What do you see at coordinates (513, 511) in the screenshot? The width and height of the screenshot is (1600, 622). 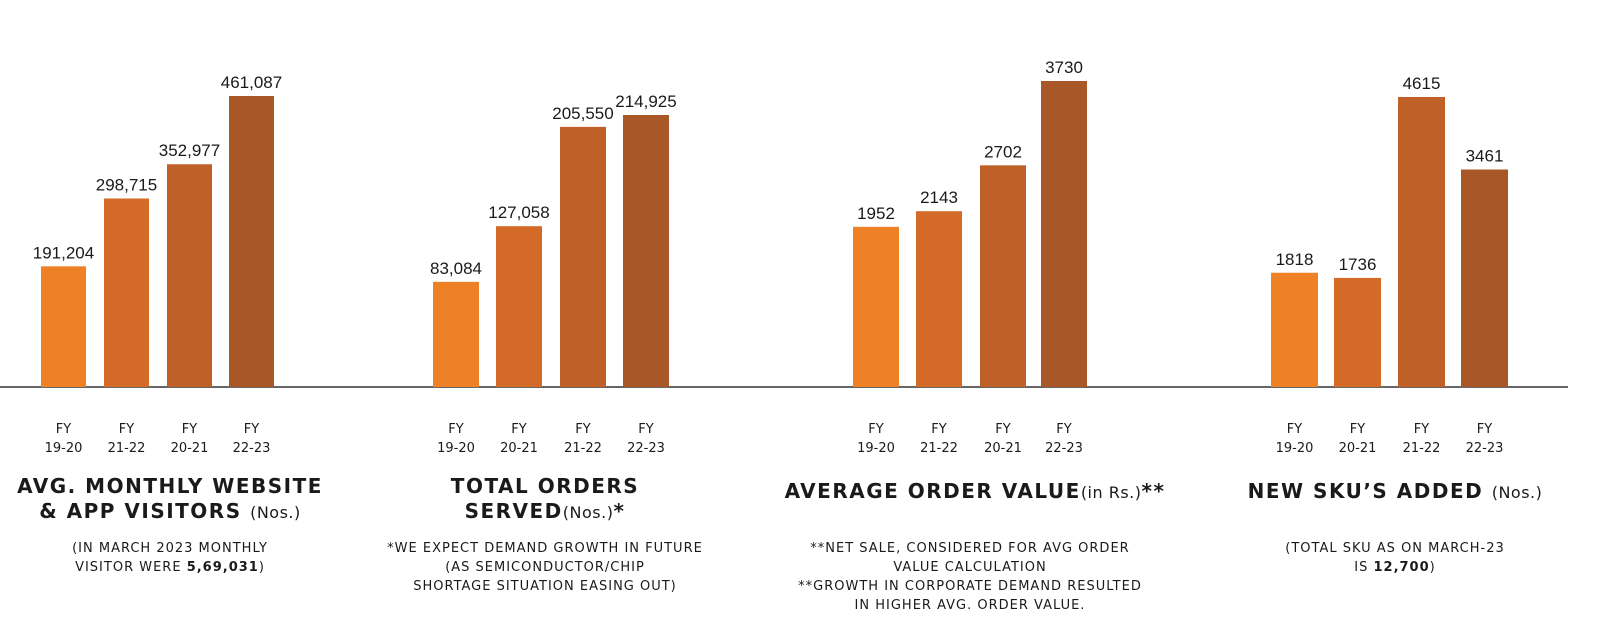 I see `chart-2-title-line-2: SERVED` at bounding box center [513, 511].